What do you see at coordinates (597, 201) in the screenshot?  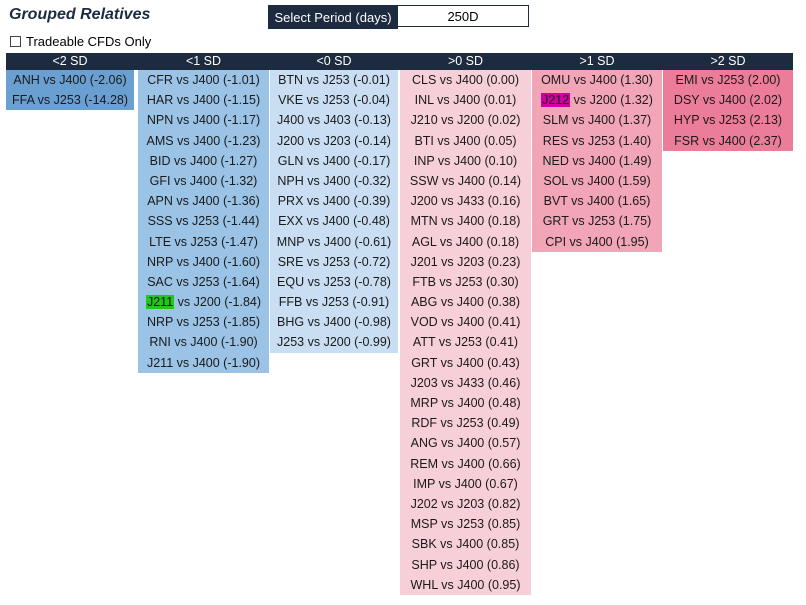 I see `relative-cell: BVT vs J400 (1.65)` at bounding box center [597, 201].